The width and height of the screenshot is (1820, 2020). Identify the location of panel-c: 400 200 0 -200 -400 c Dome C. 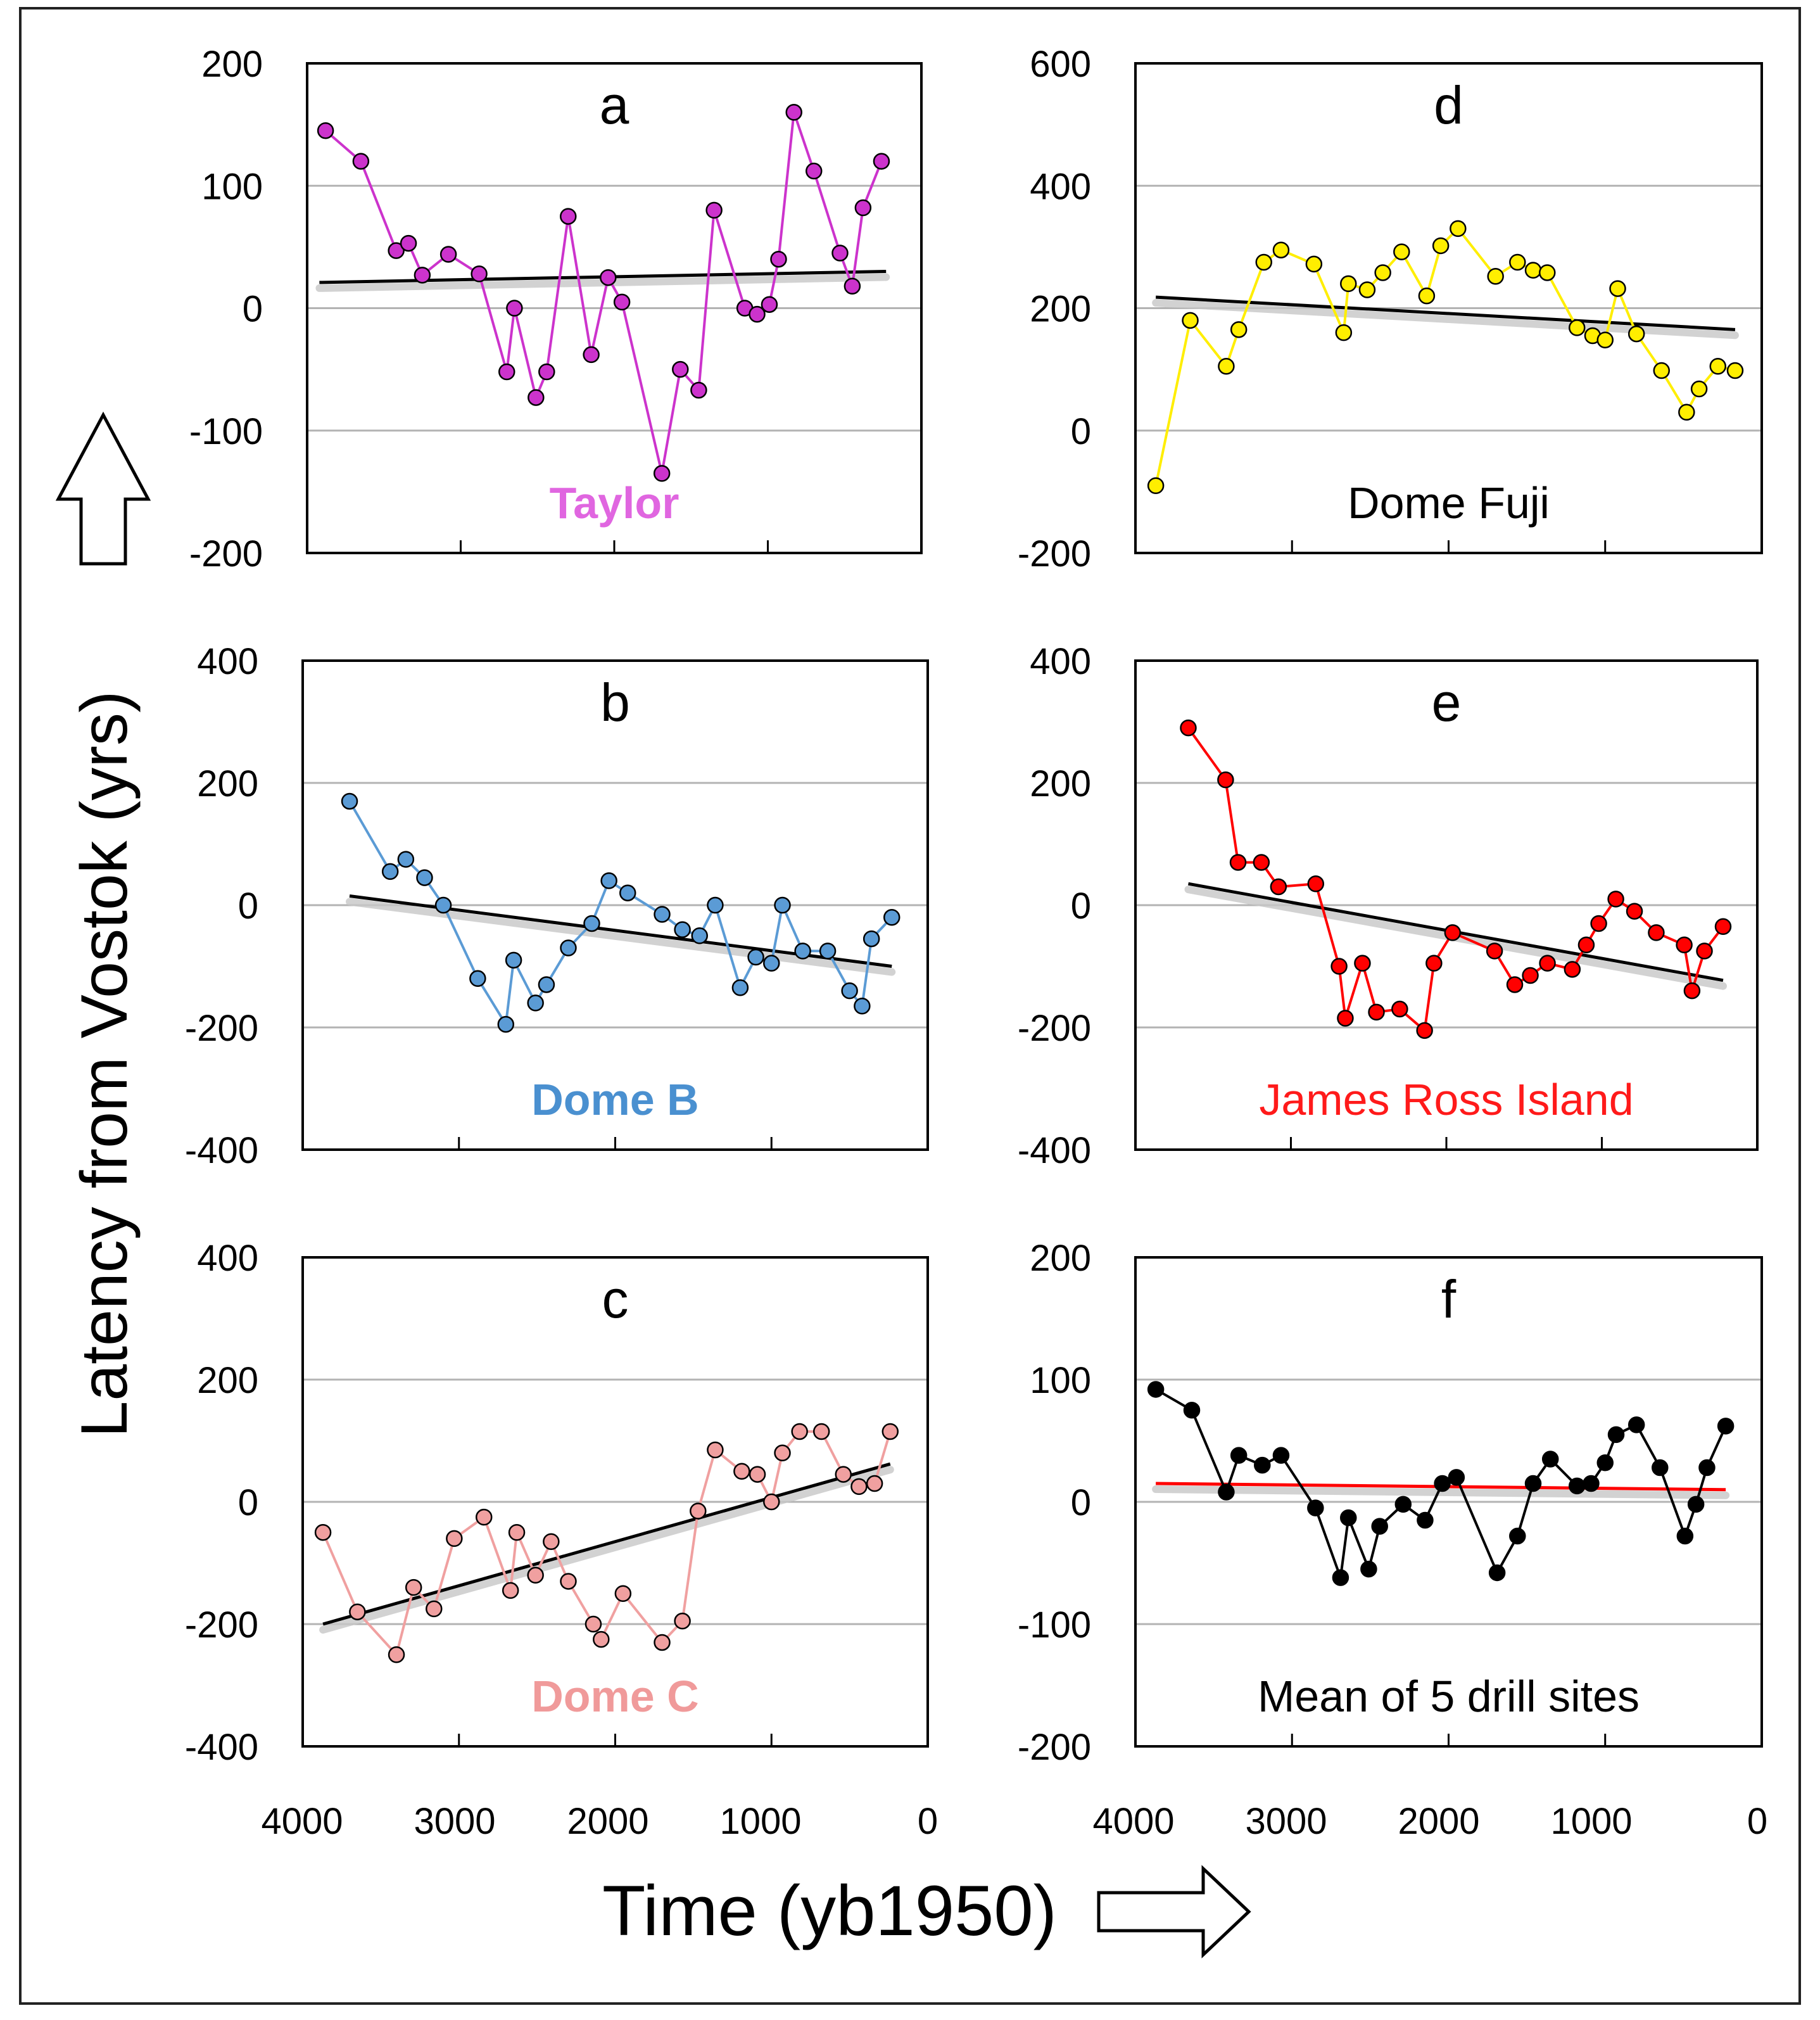
(557, 1503).